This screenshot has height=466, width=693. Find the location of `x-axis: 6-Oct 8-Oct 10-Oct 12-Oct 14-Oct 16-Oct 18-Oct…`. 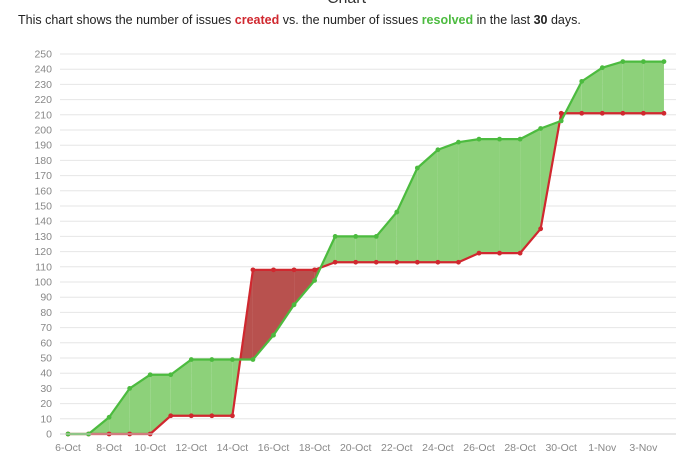

x-axis: 6-Oct 8-Oct 10-Oct 12-Oct 14-Oct 16-Oct 18-Oct… is located at coordinates (365, 443).